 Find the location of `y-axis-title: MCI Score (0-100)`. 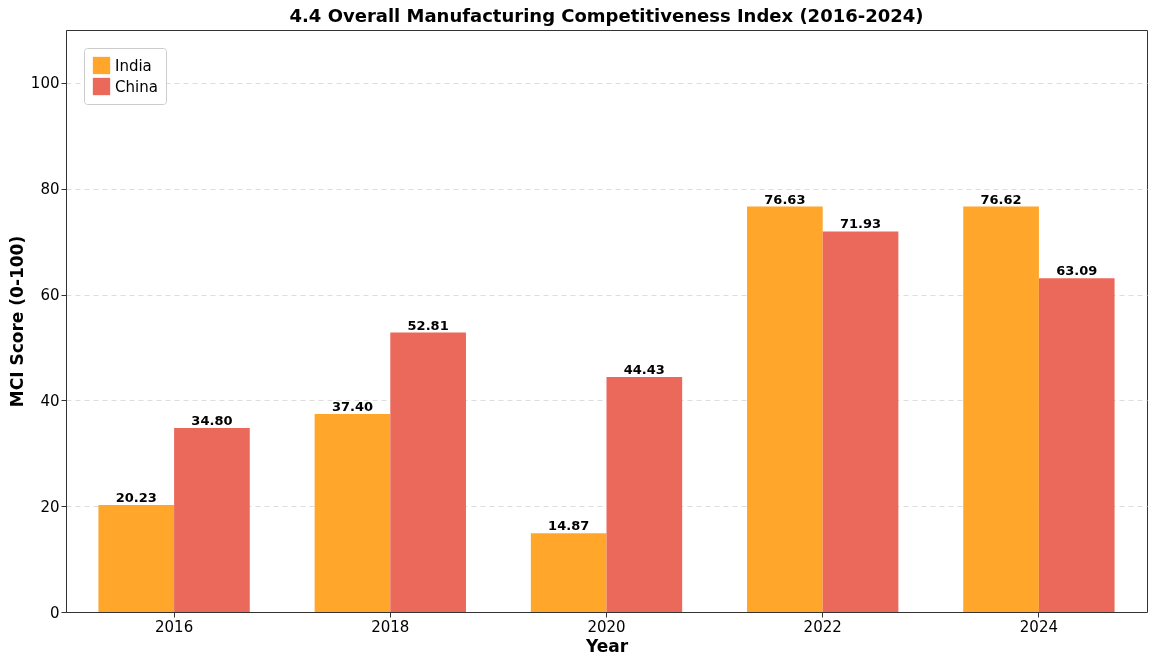

y-axis-title: MCI Score (0-100) is located at coordinates (16, 321).